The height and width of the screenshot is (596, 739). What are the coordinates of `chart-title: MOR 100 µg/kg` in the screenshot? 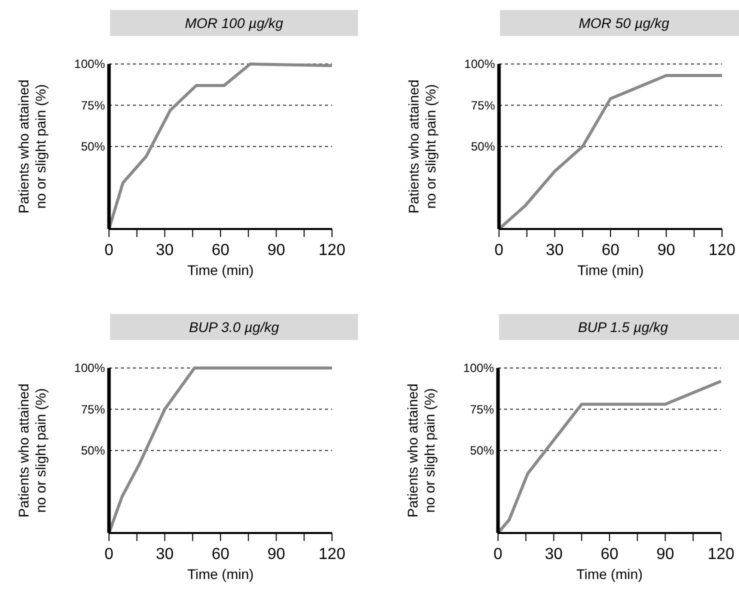 It's located at (234, 23).